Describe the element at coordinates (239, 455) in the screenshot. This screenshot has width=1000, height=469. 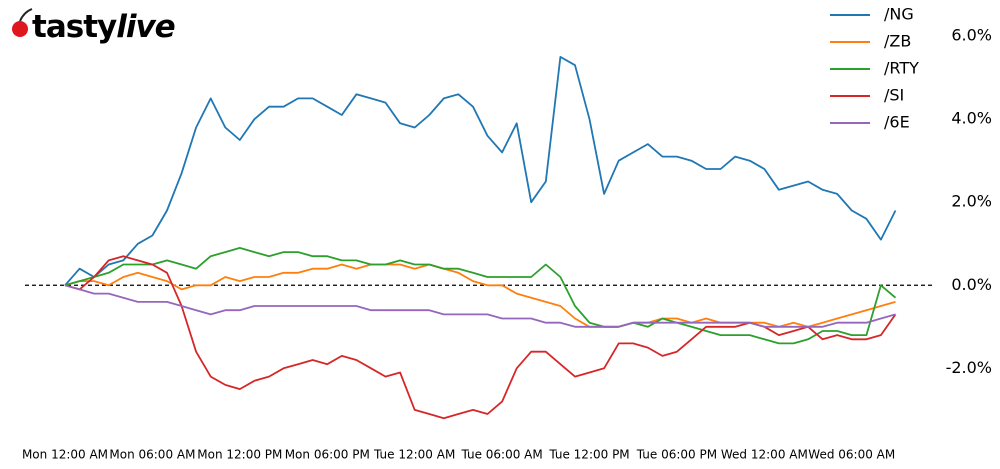
I see `x-tick-label: Mon 12:00 PM` at that location.